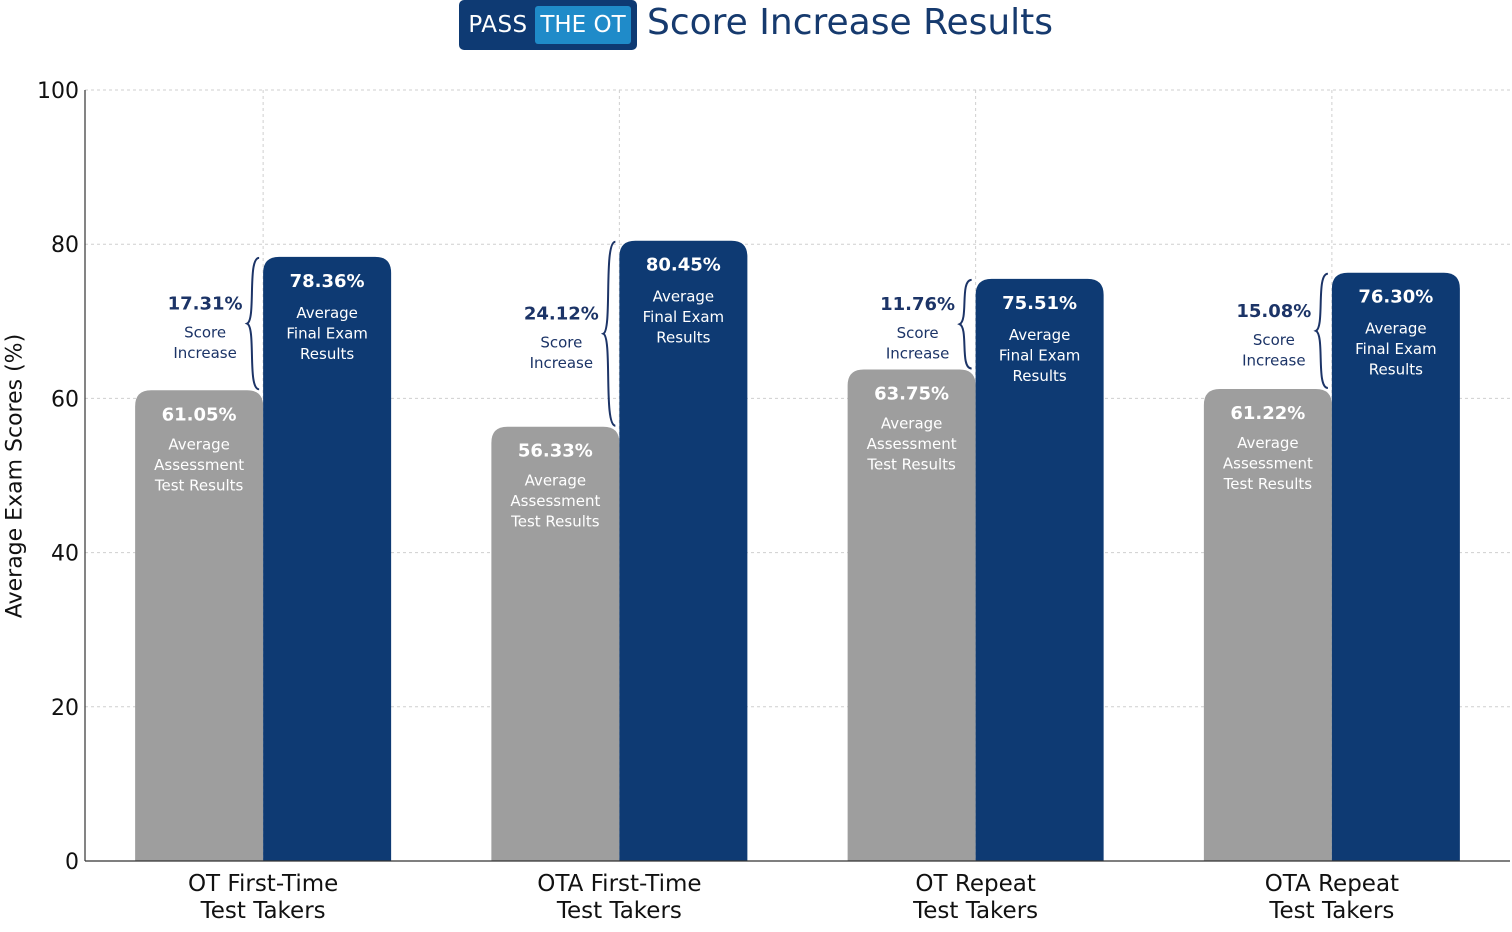 The width and height of the screenshot is (1512, 932). I want to click on logo-pass-text: PASS, so click(498, 25).